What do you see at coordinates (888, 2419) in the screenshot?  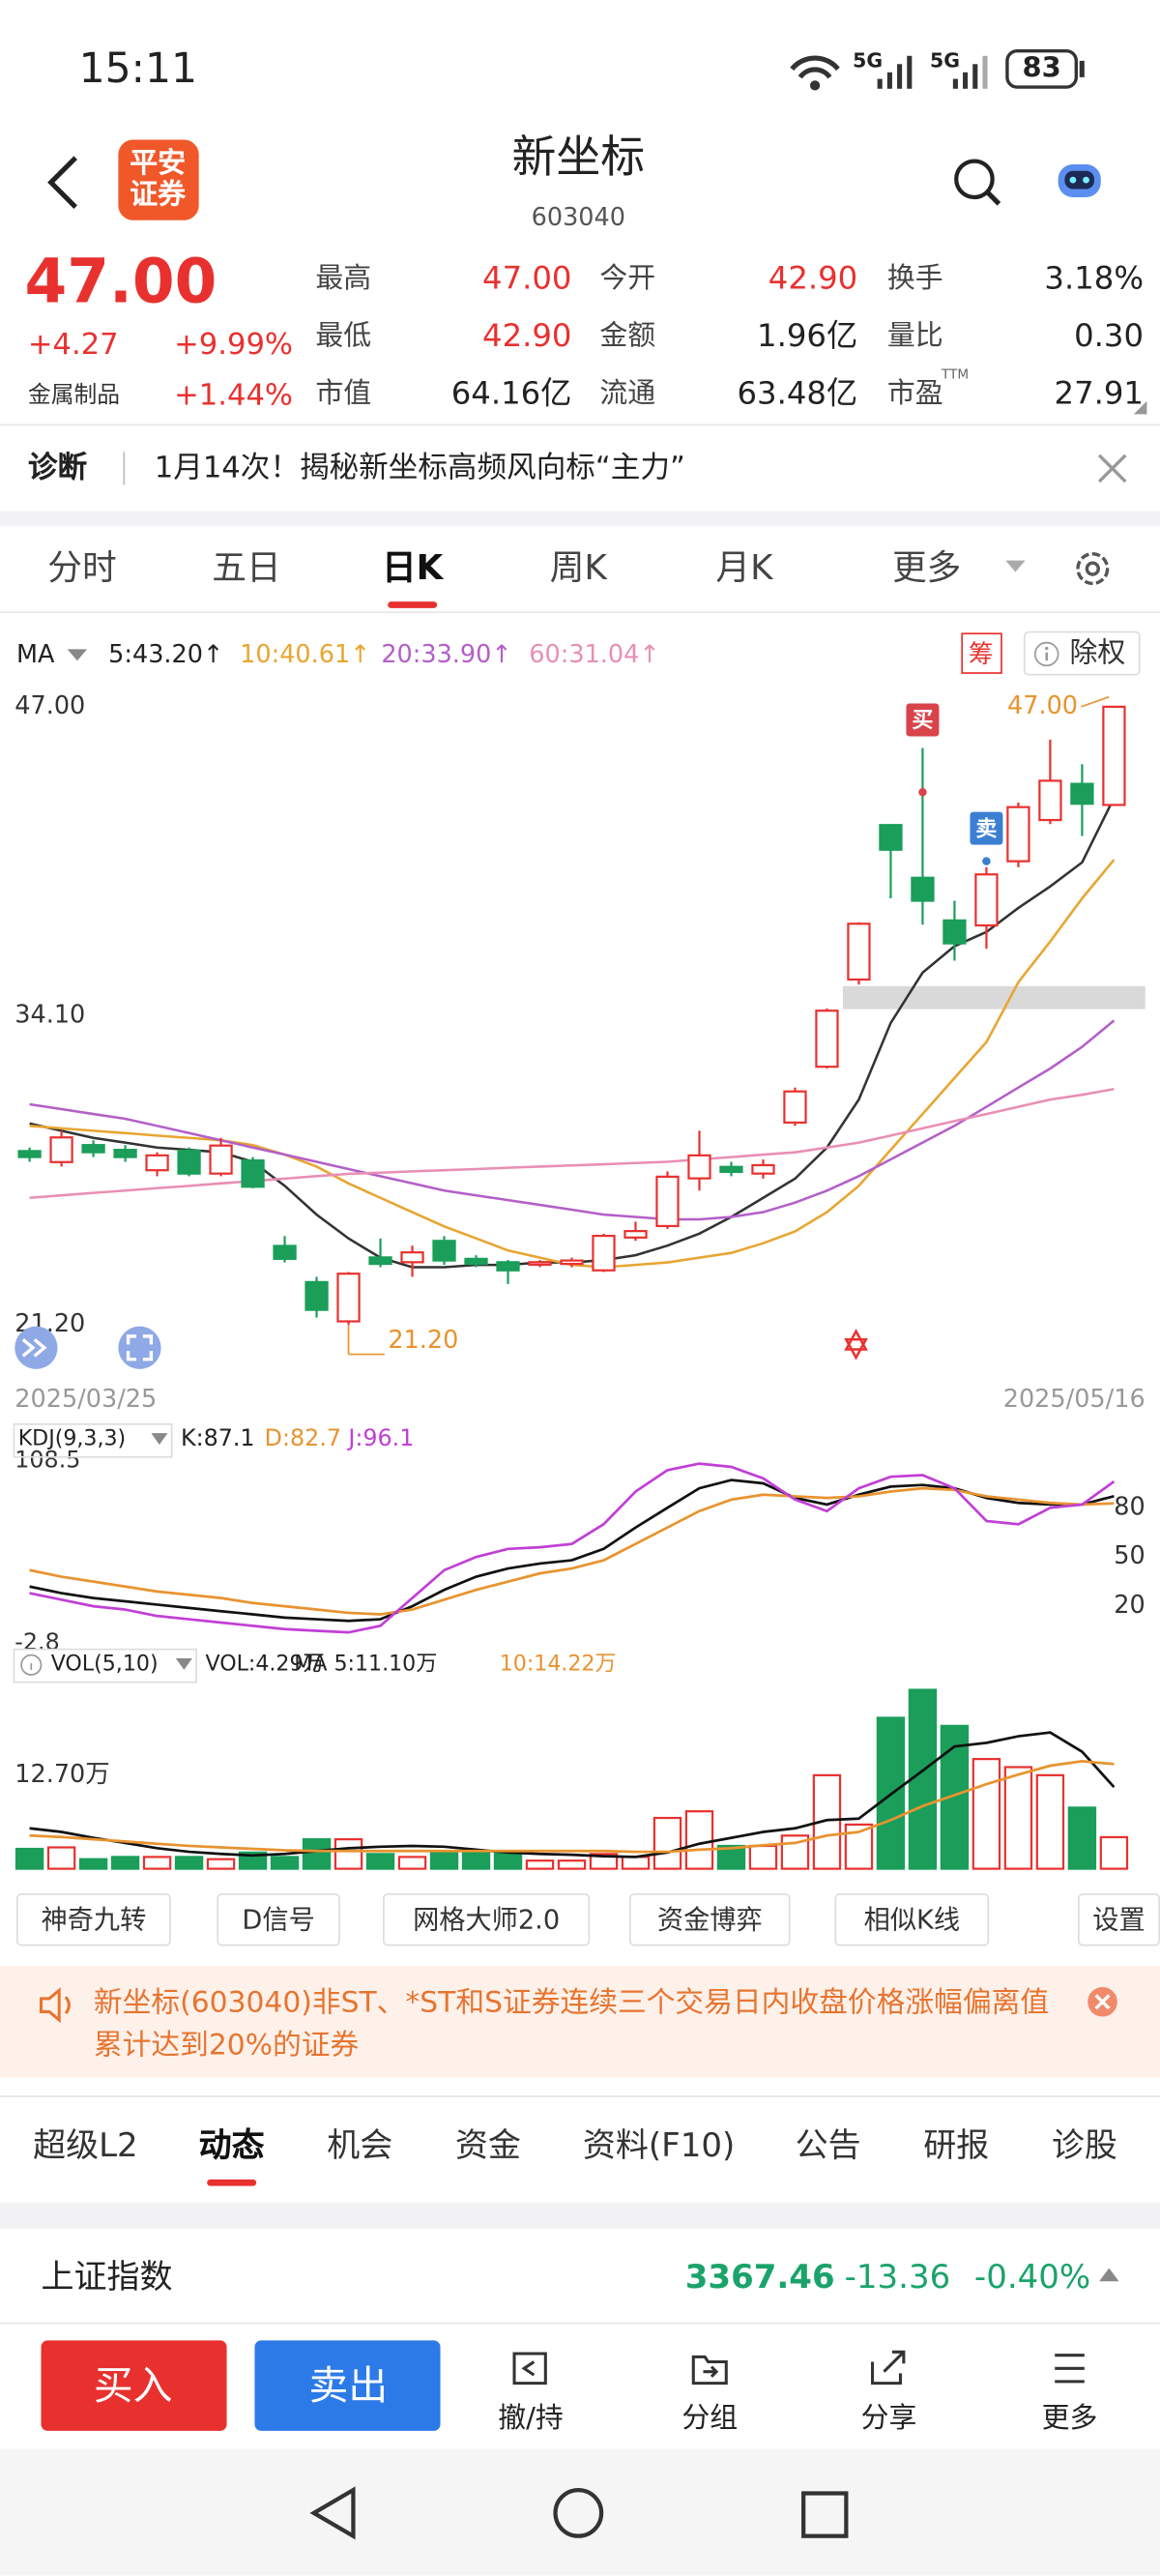 I see `action-label: 分享` at bounding box center [888, 2419].